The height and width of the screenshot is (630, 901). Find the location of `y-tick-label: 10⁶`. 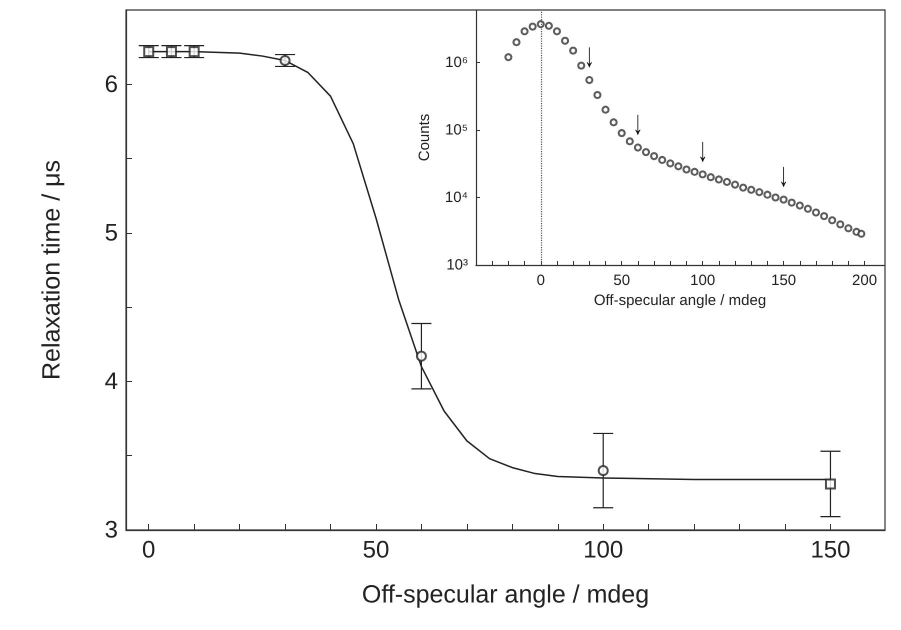

y-tick-label: 10⁶ is located at coordinates (456, 63).